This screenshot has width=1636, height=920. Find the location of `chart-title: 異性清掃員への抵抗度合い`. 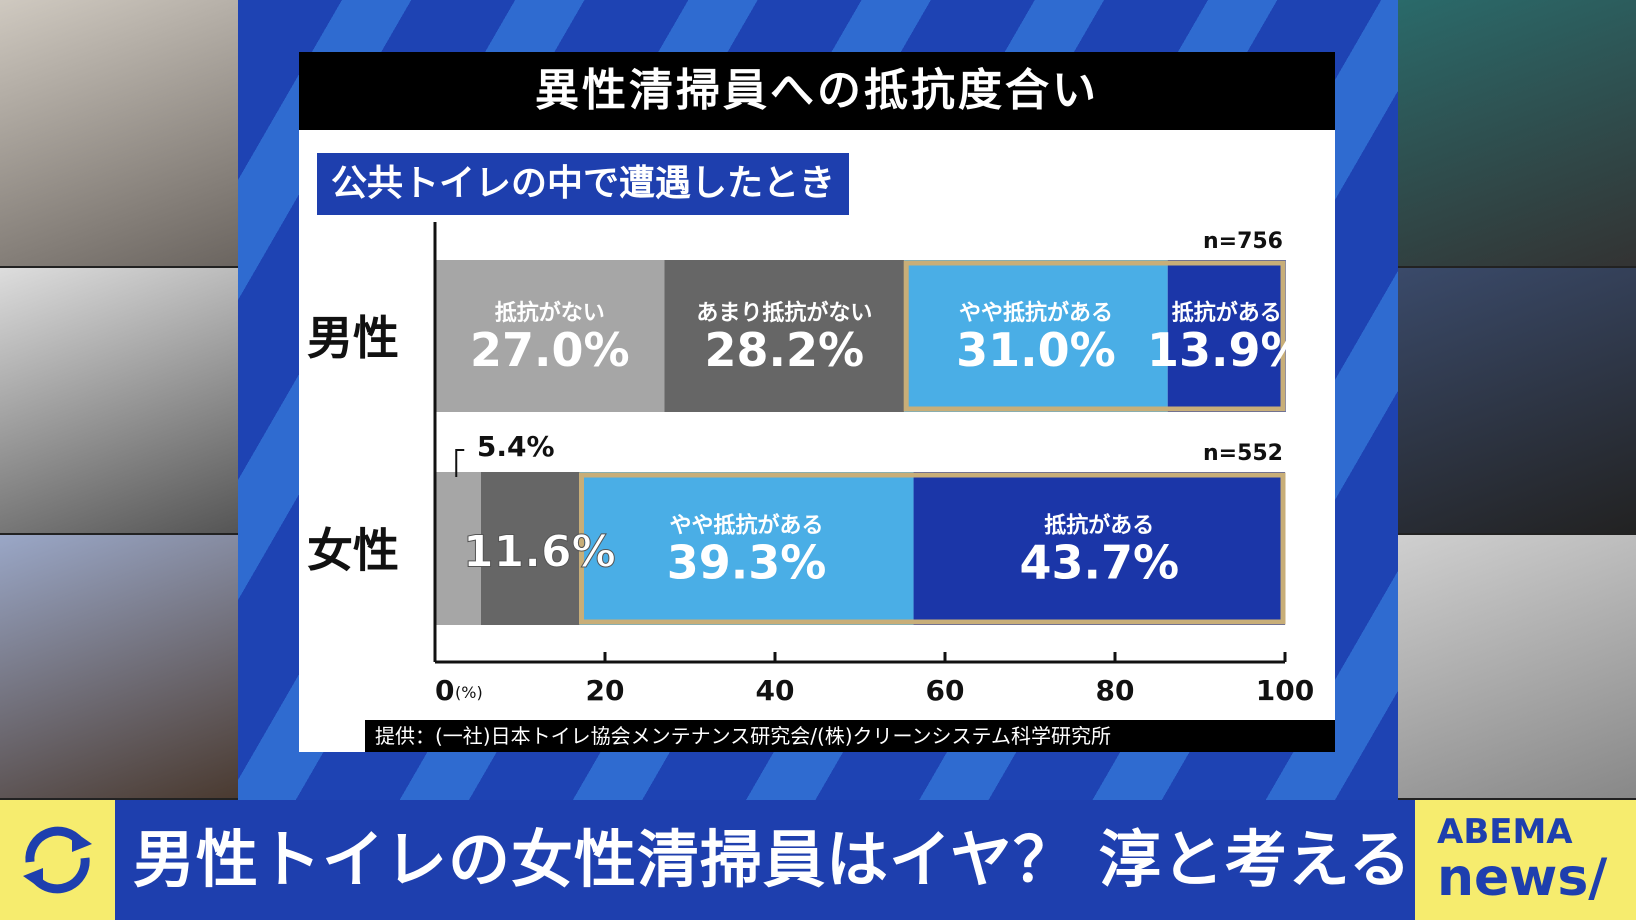

chart-title: 異性清掃員への抵抗度合い is located at coordinates (817, 91).